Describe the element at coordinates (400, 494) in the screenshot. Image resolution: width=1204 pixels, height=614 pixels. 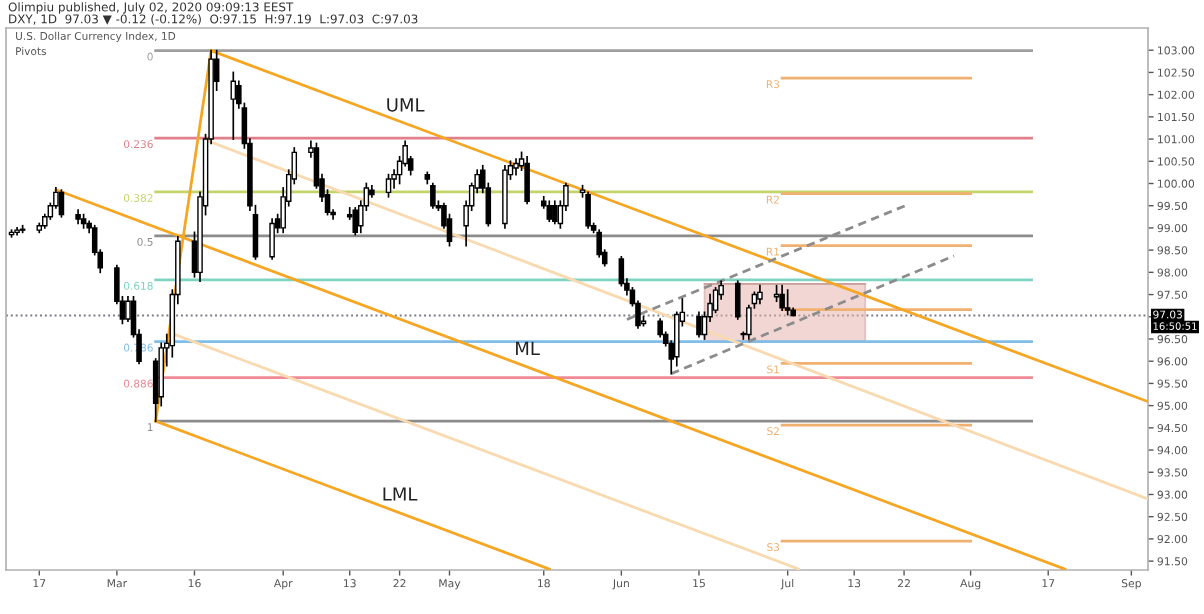
I see `annotation: LML` at that location.